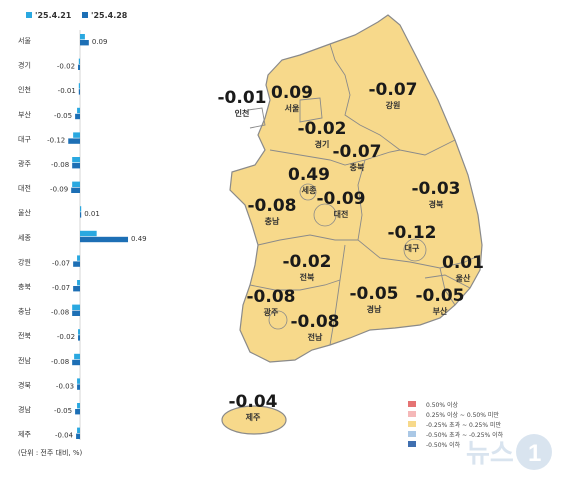 The image size is (561, 479). Describe the element at coordinates (24, 409) in the screenshot. I see `category-label: 경남` at that location.